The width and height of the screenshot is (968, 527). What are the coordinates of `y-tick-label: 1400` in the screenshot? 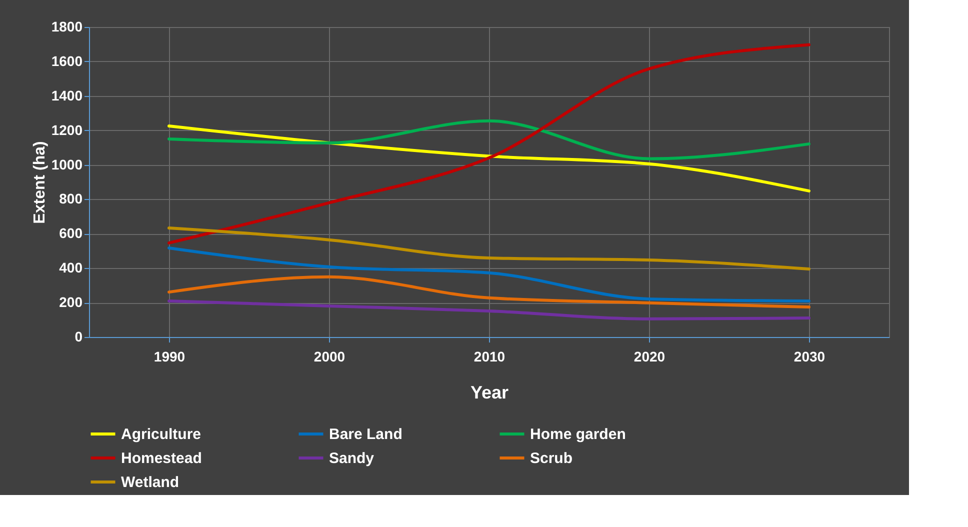 It's located at (67, 95).